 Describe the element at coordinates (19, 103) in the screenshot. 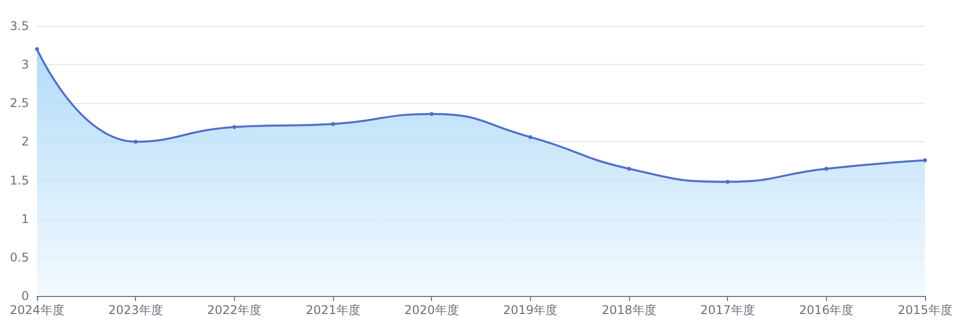

I see `y-tick-label: 2.5` at that location.